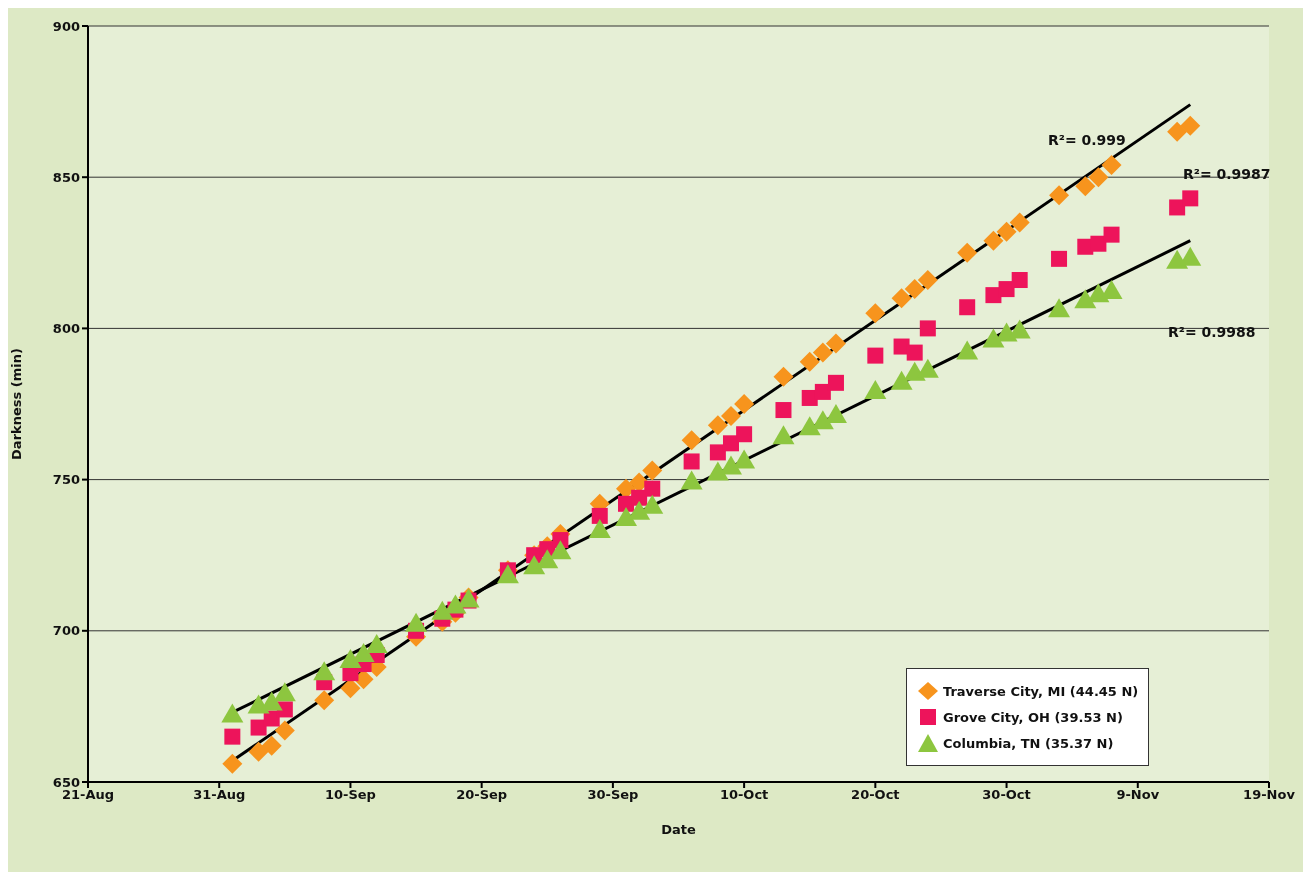  Describe the element at coordinates (66, 631) in the screenshot. I see `y-tick-label: 700` at that location.